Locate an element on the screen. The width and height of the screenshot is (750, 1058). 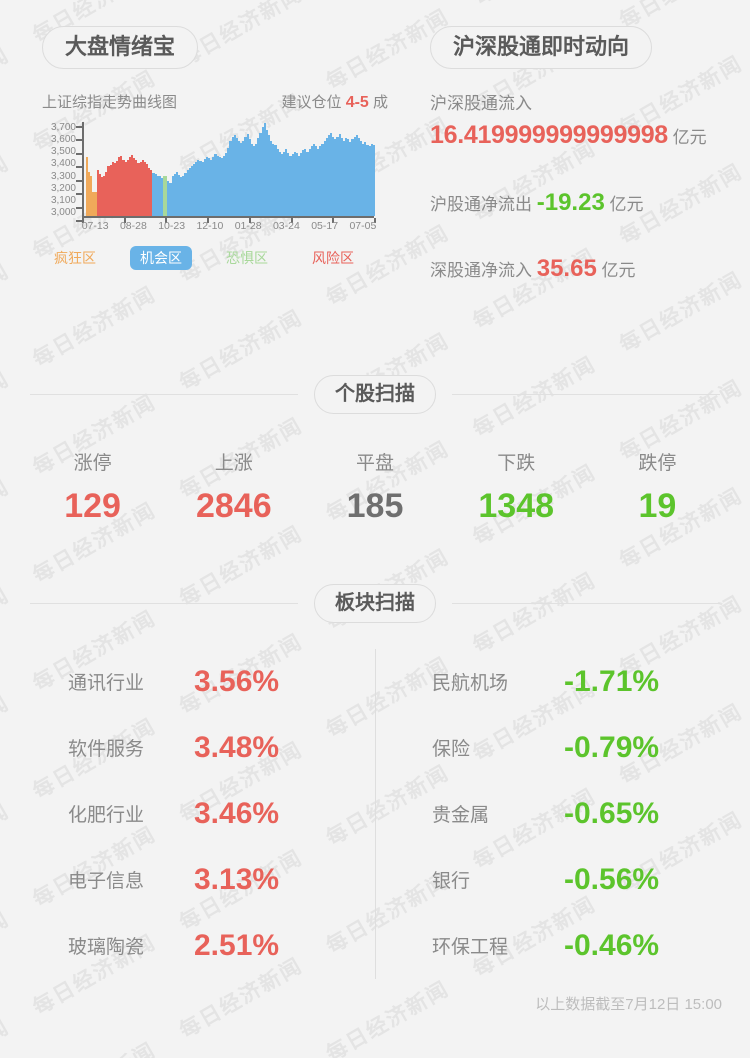
zone-chip-1: 机会区 is located at coordinates (161, 258).